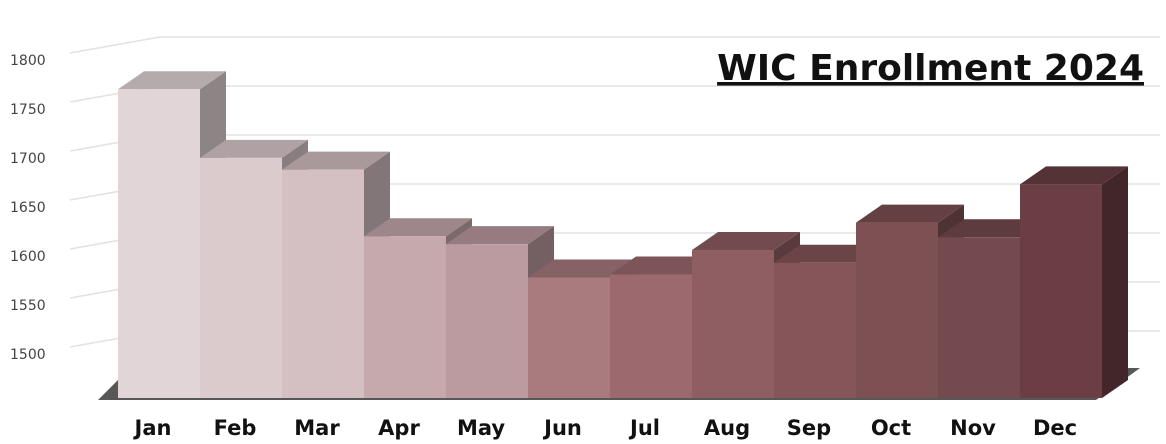  I want to click on x-tick-label: Sep, so click(809, 428).